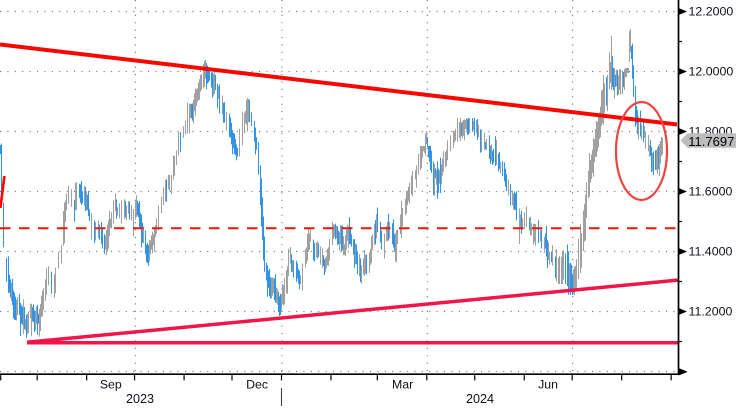 The width and height of the screenshot is (736, 411). I want to click on svg-text: Jun, so click(548, 384).